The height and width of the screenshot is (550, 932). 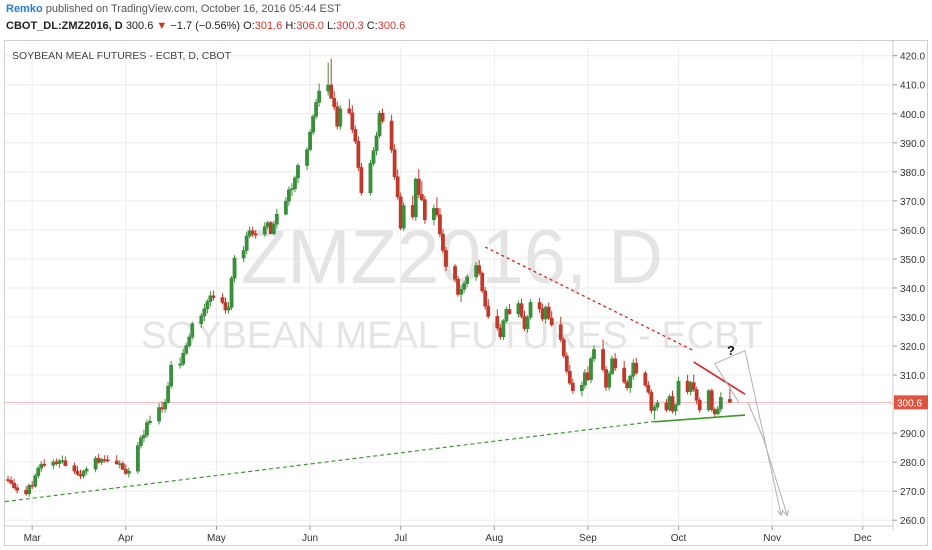 What do you see at coordinates (912, 289) in the screenshot?
I see `price-tick-label: 340.0` at bounding box center [912, 289].